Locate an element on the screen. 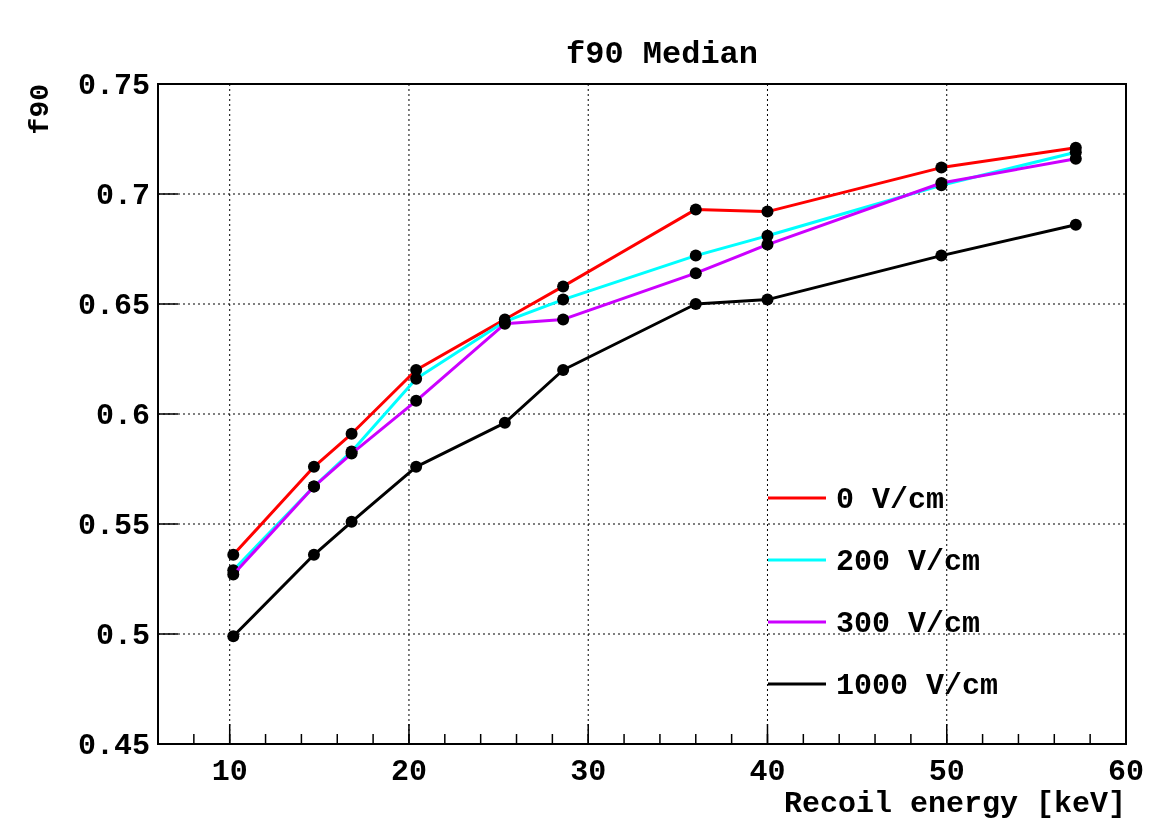 The image size is (1157, 830). legend-label: 300 V/cm is located at coordinates (908, 624).